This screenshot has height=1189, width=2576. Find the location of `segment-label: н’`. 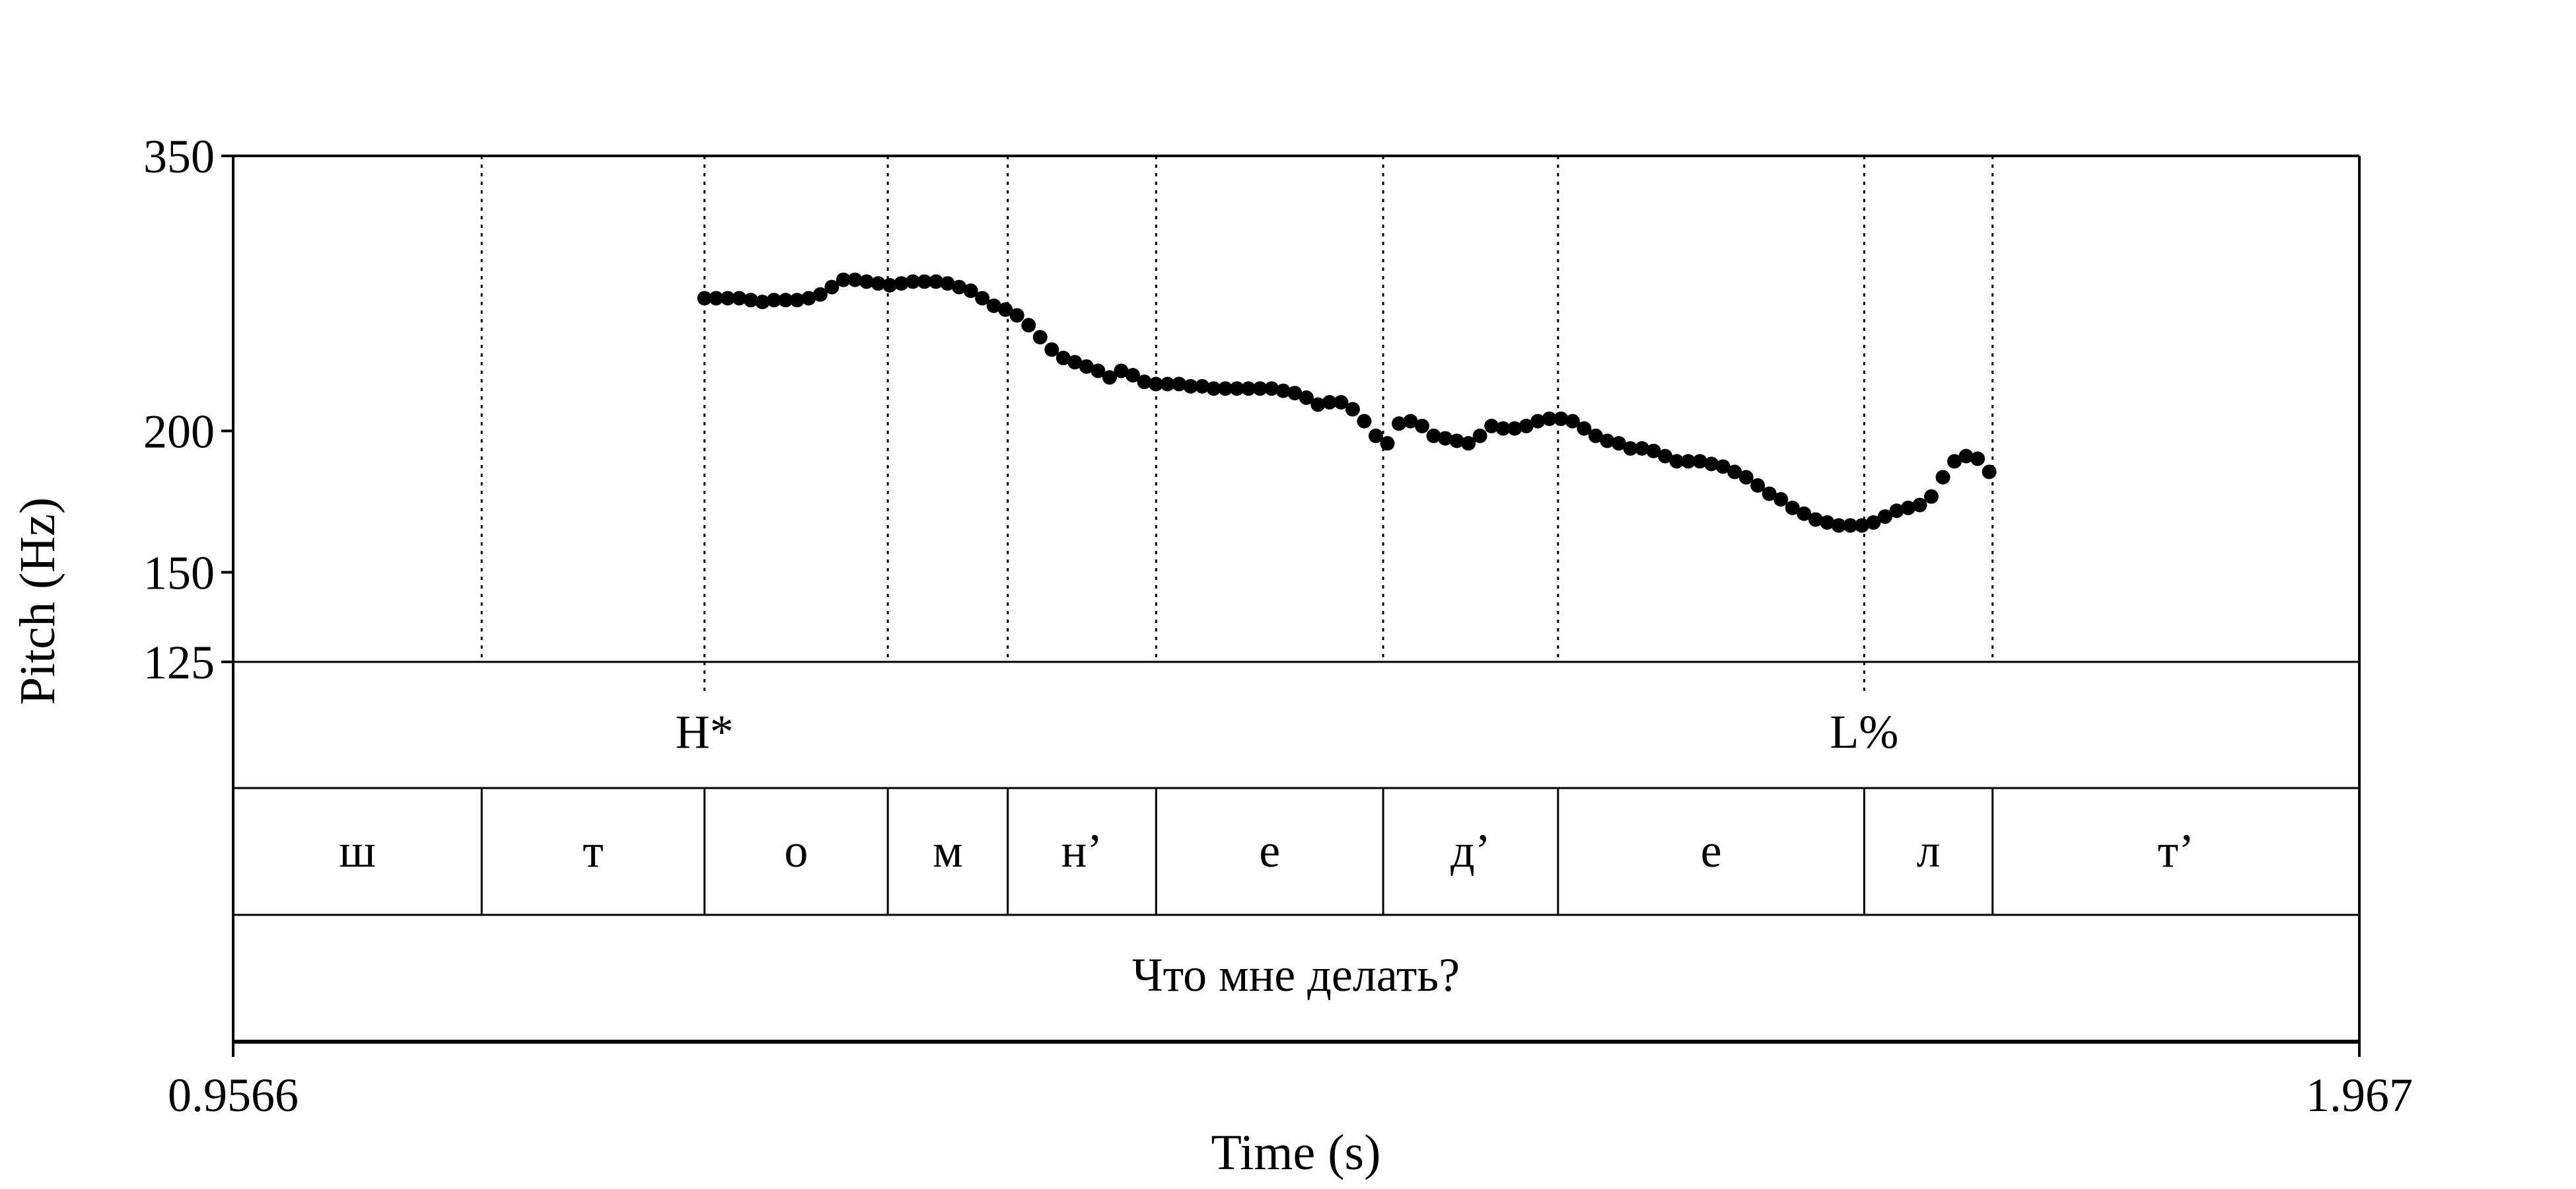

segment-label: н’ is located at coordinates (1082, 850).